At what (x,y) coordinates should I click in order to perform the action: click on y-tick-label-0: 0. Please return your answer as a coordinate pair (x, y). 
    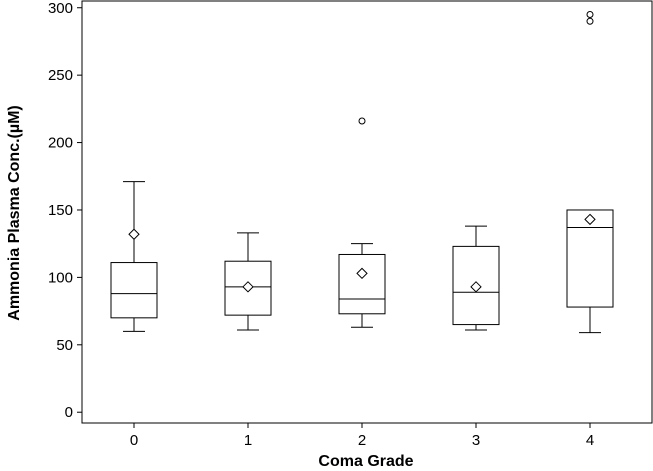
    Looking at the image, I should click on (69, 412).